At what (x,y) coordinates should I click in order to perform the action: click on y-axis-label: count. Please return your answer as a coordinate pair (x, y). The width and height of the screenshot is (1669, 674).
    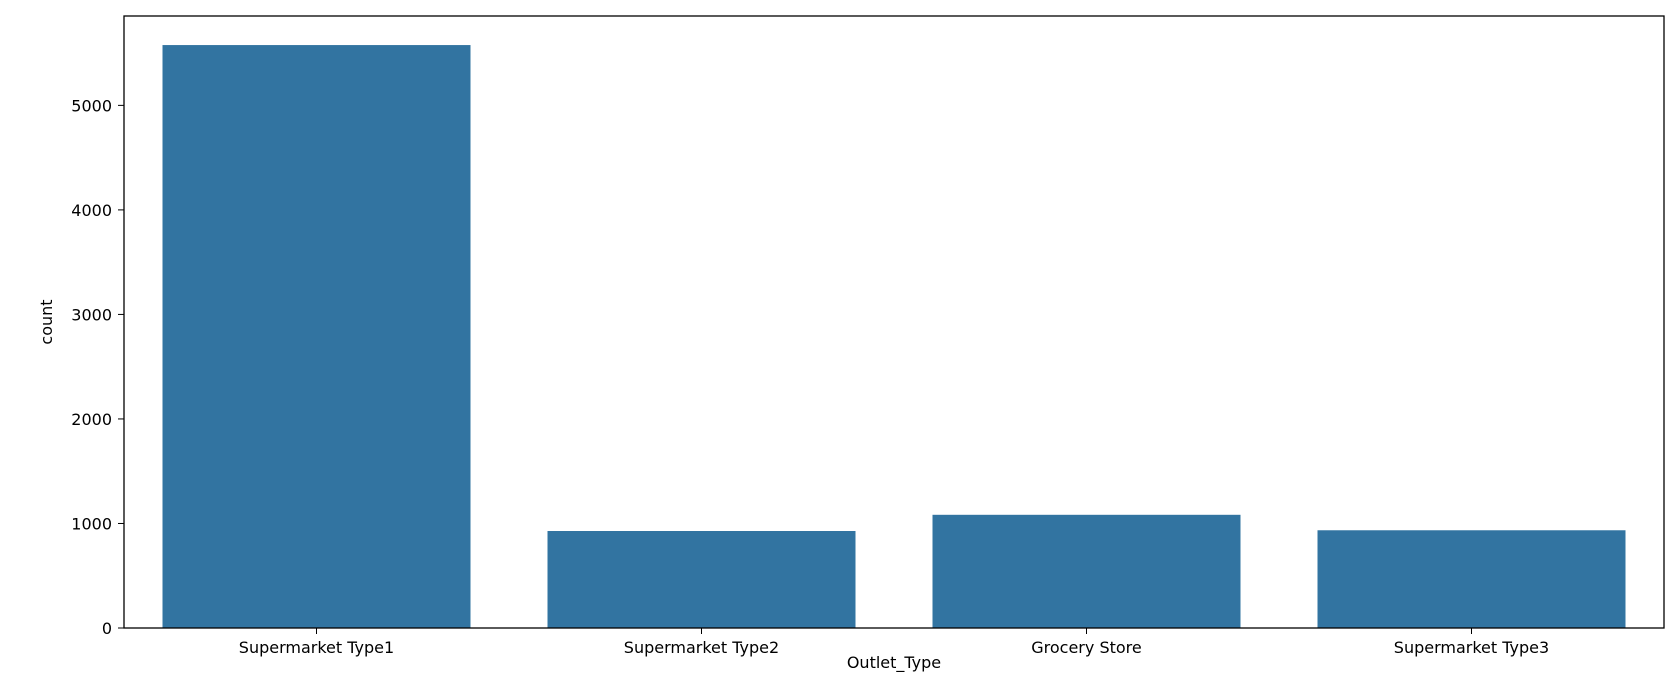
    Looking at the image, I should click on (46, 321).